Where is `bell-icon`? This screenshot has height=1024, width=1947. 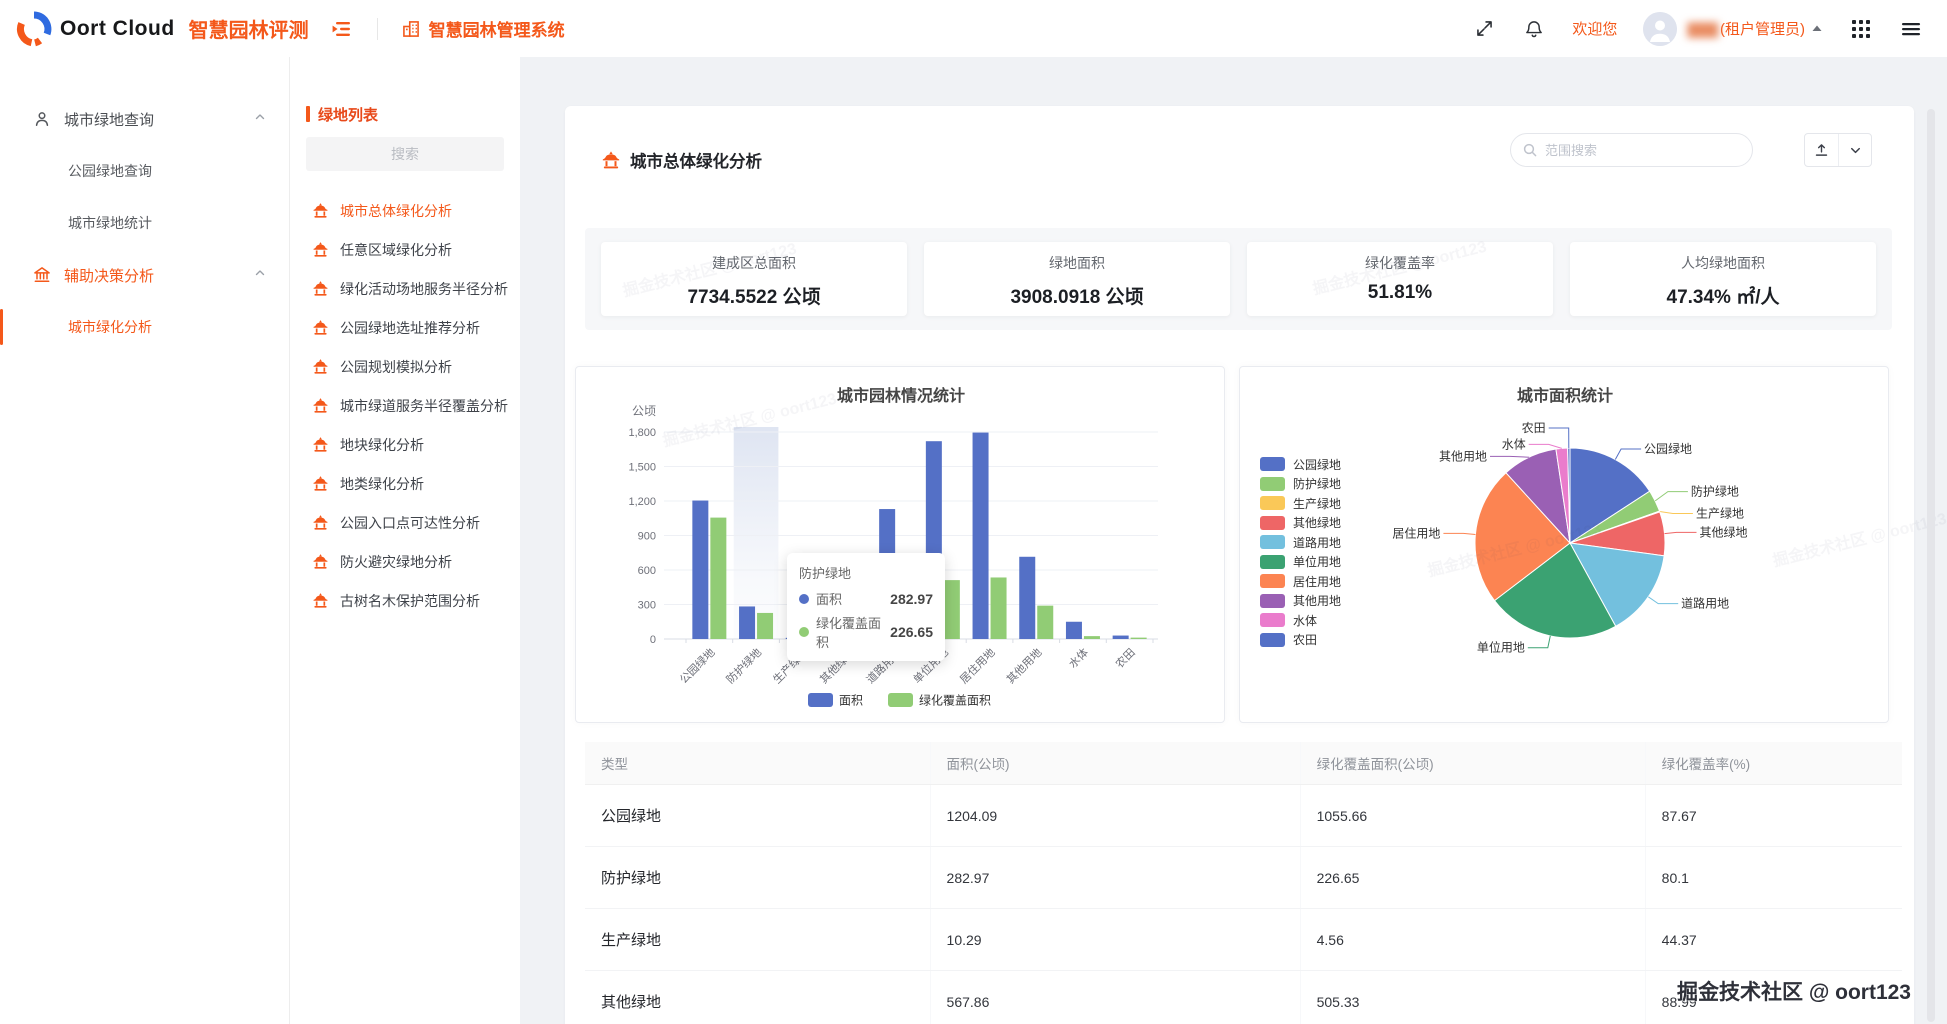 bell-icon is located at coordinates (1534, 29).